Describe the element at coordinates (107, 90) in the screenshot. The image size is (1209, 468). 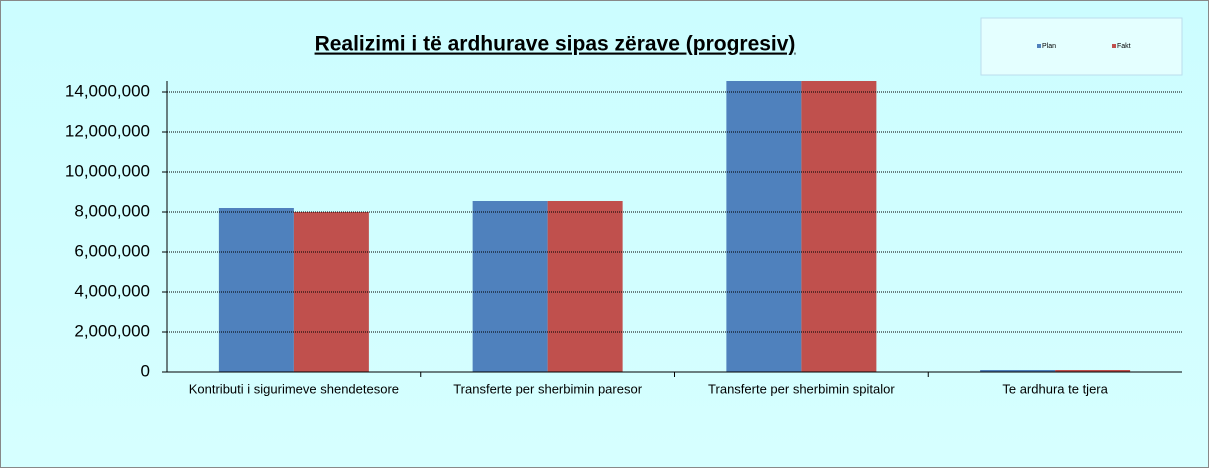
I see `y-tick-label: 14,000,000` at that location.